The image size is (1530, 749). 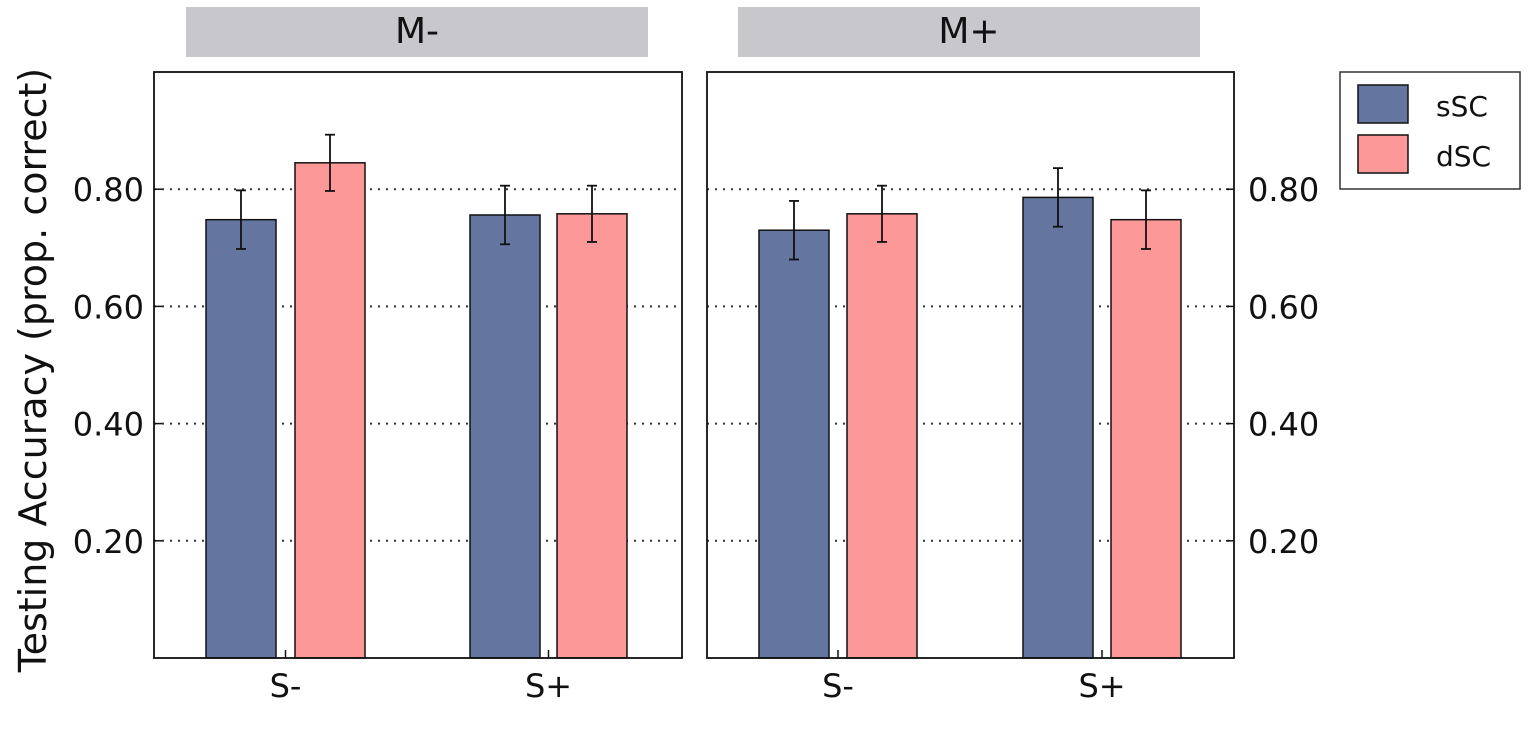 What do you see at coordinates (1430, 130) in the screenshot?
I see `legend: sSC dSC` at bounding box center [1430, 130].